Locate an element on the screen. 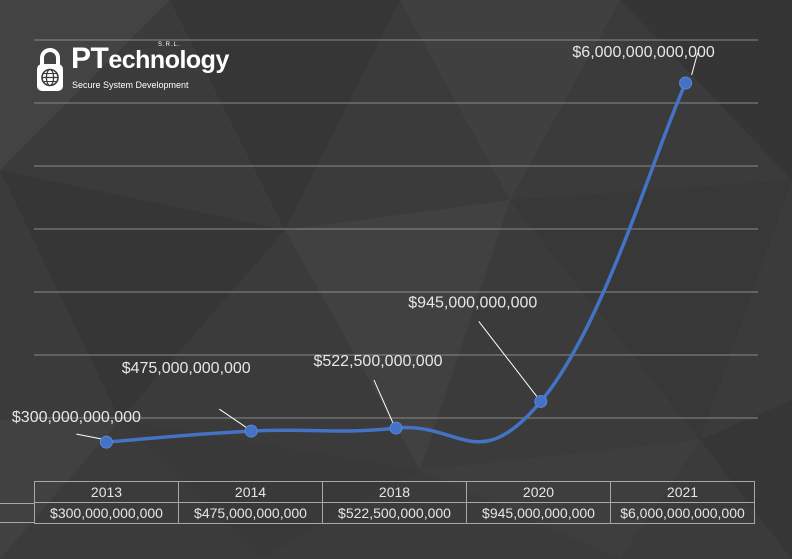 This screenshot has width=792, height=559. table-cell-year: 2013 is located at coordinates (106, 492).